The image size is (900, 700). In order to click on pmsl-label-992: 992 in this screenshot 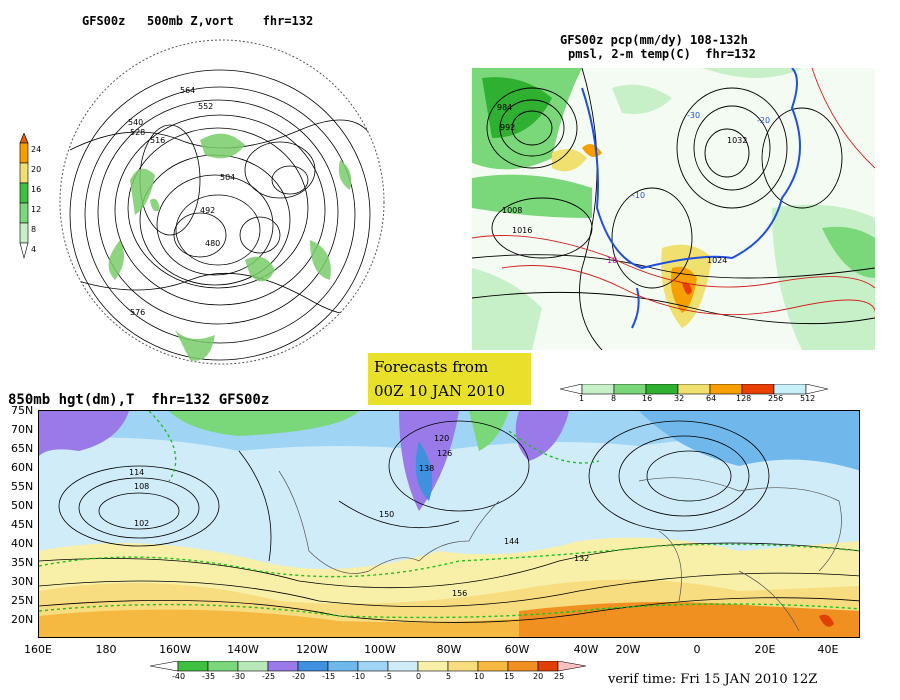, I will do `click(507, 127)`.